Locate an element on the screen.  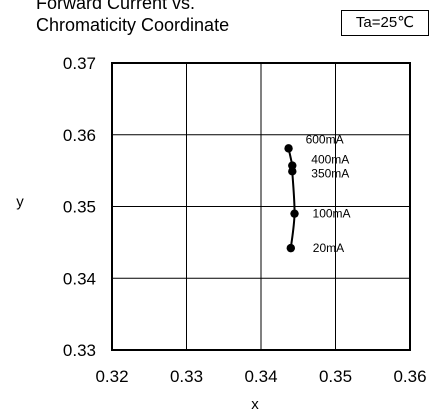
x-tick-label: 0.33 is located at coordinates (186, 376).